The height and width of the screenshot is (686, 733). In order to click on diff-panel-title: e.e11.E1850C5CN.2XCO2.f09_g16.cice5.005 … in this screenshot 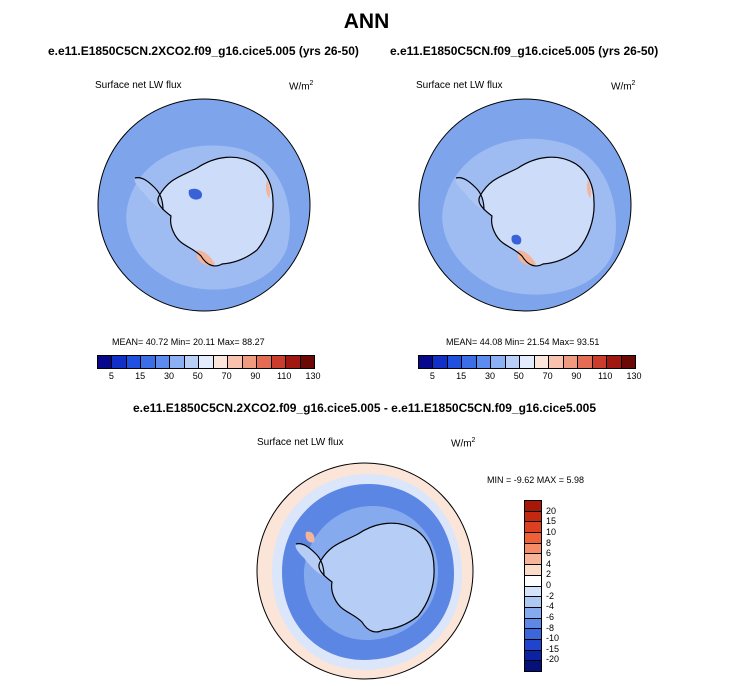, I will do `click(364, 408)`.